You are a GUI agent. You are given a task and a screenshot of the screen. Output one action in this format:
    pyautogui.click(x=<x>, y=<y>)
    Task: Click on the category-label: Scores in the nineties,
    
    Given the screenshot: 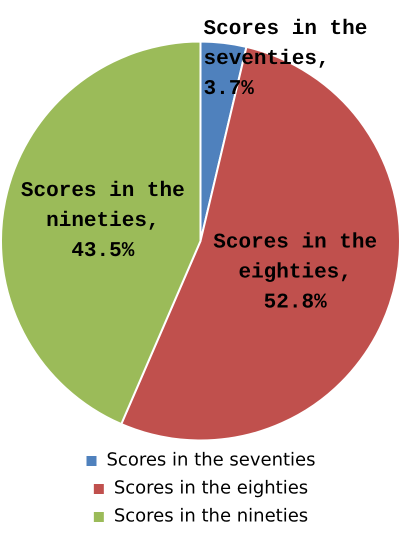 What is the action you would take?
    pyautogui.click(x=102, y=207)
    